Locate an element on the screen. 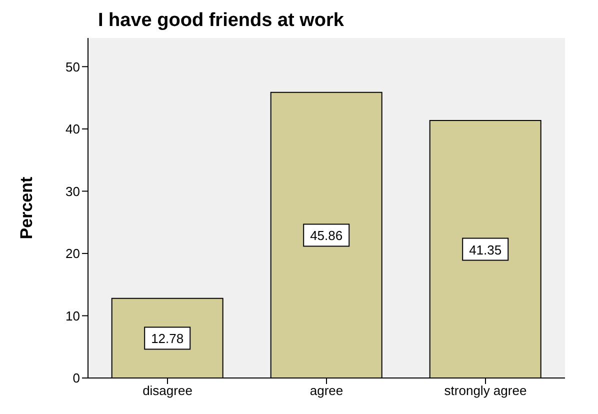 The width and height of the screenshot is (598, 414). y-tick-label: 50 is located at coordinates (73, 66).